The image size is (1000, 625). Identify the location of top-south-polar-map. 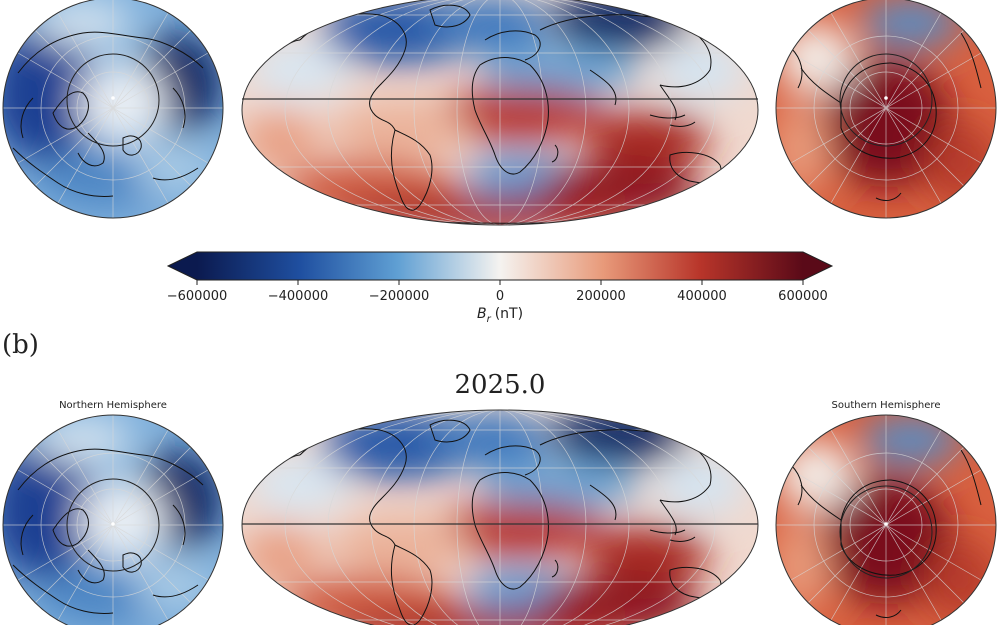
(886, 109).